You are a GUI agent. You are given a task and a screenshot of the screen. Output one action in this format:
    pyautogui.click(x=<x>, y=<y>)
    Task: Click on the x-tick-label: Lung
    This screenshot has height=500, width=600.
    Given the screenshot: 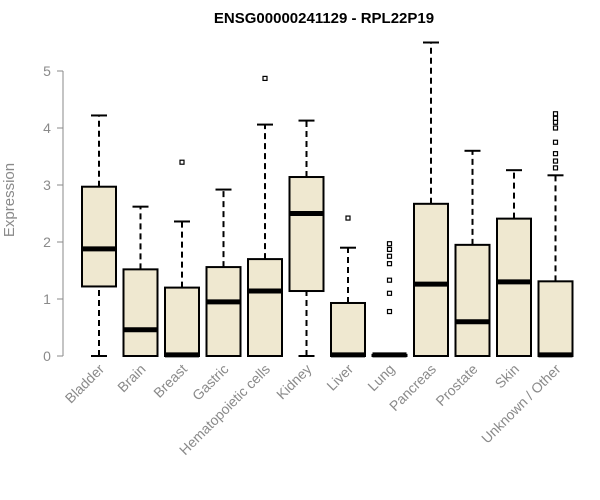 What is the action you would take?
    pyautogui.click(x=380, y=377)
    